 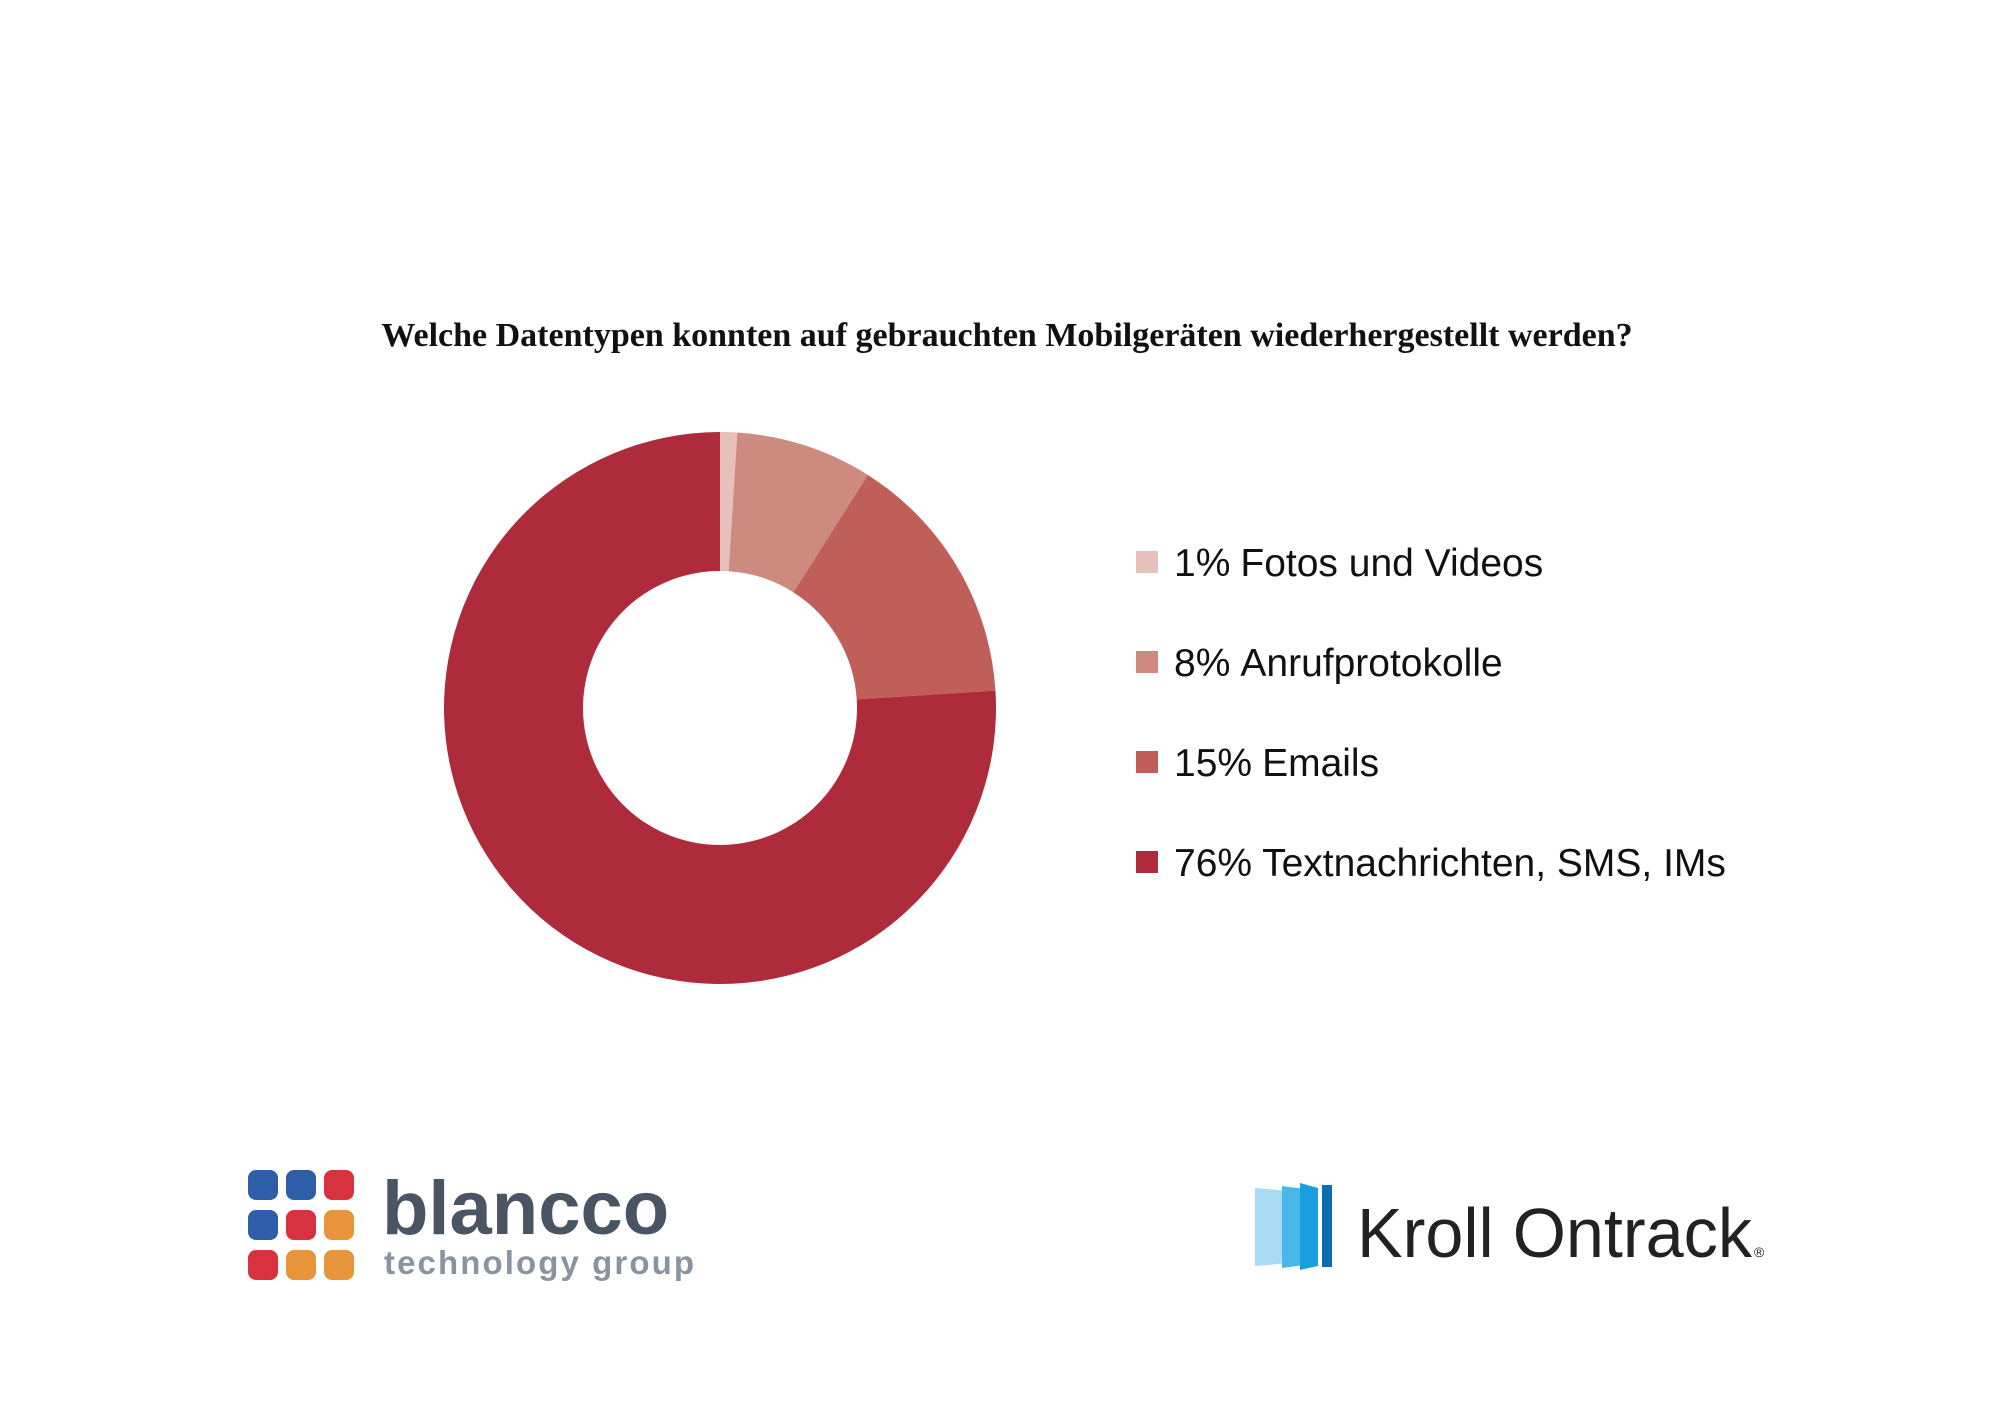 I want to click on logo-name: Kroll Ontrack, so click(x=1555, y=1233).